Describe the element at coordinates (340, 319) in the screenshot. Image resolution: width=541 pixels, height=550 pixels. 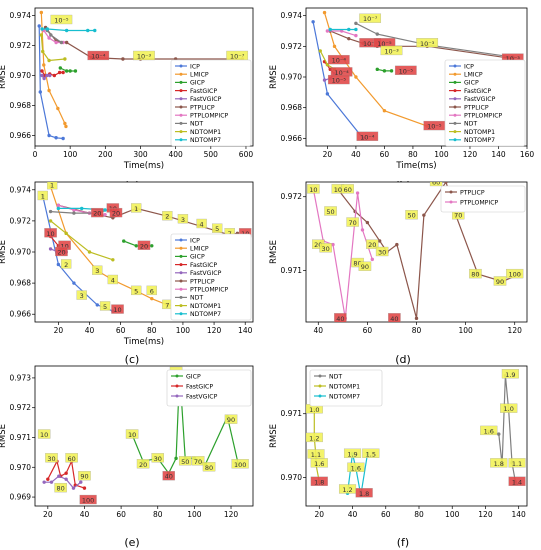
I see `annotation-label: 40` at that location.